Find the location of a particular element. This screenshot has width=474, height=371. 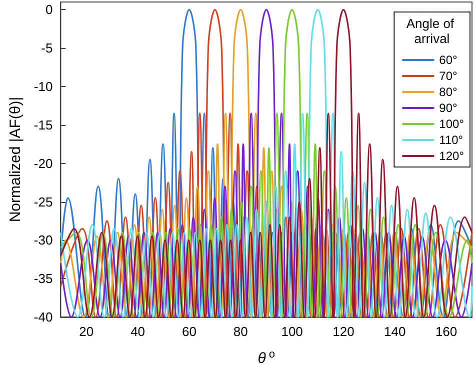

y-tick-label: -20 is located at coordinates (43, 163).